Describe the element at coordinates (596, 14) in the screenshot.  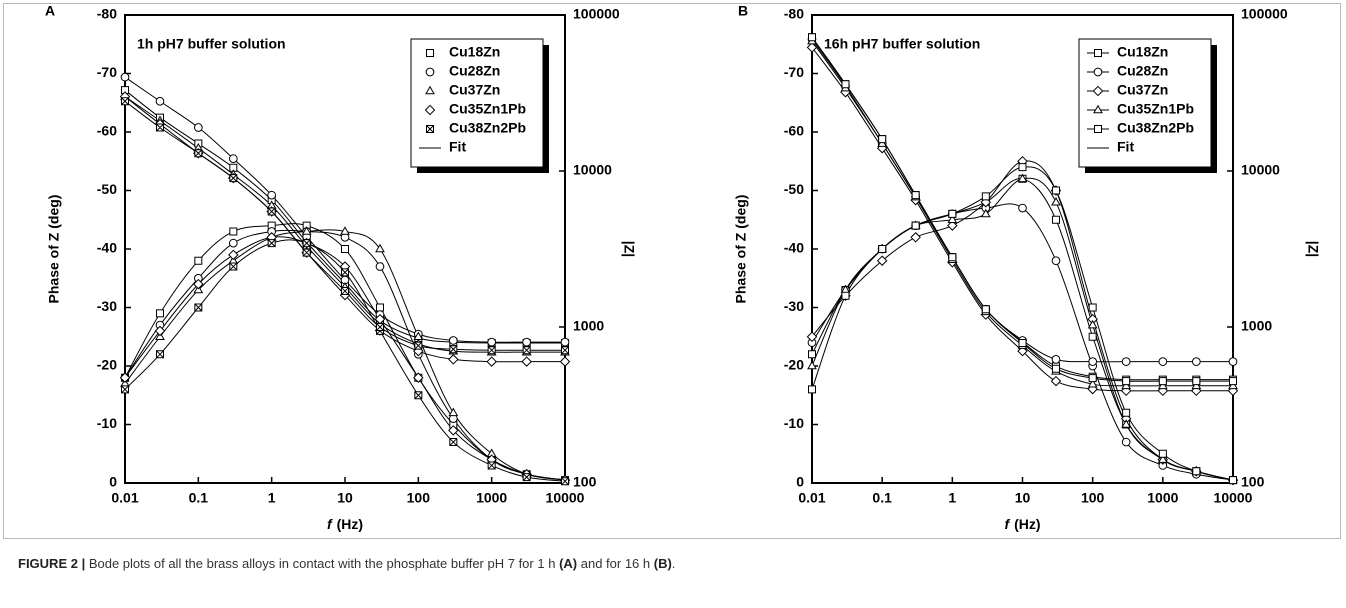
I see `y2-tick-label: 100000` at that location.